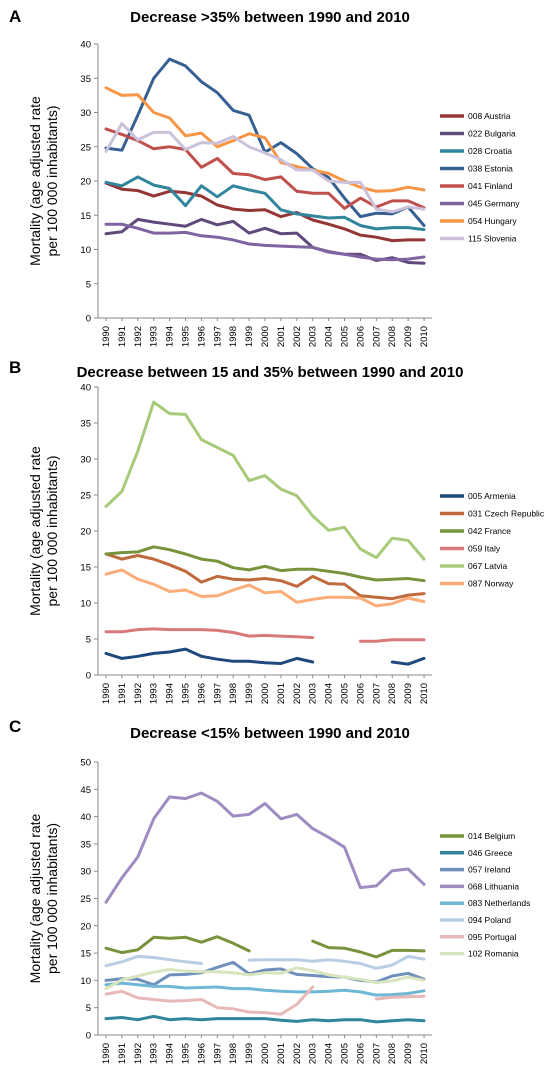 Image resolution: width=552 pixels, height=1065 pixels. I want to click on legend-label: 094 Poland, so click(489, 920).